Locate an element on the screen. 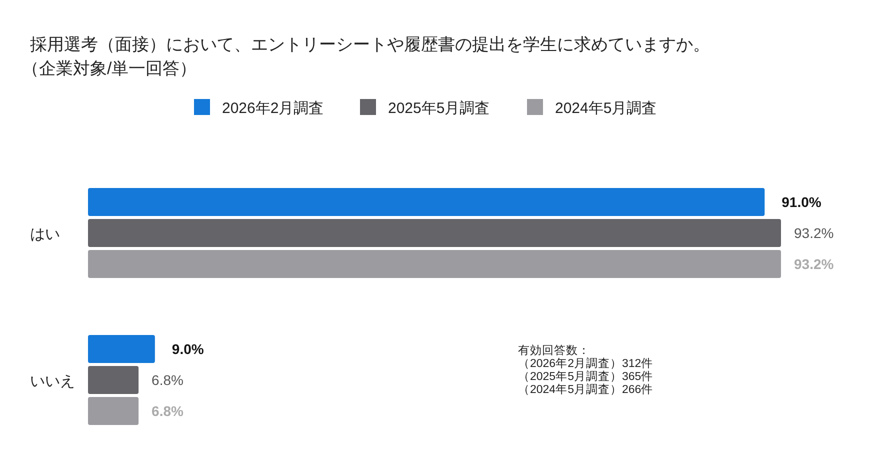 The image size is (882, 466). chart-title: 採用選考（面接）において、エントリーシートや履歴書の提出を学生に求めていますか。 is located at coordinates (370, 44).